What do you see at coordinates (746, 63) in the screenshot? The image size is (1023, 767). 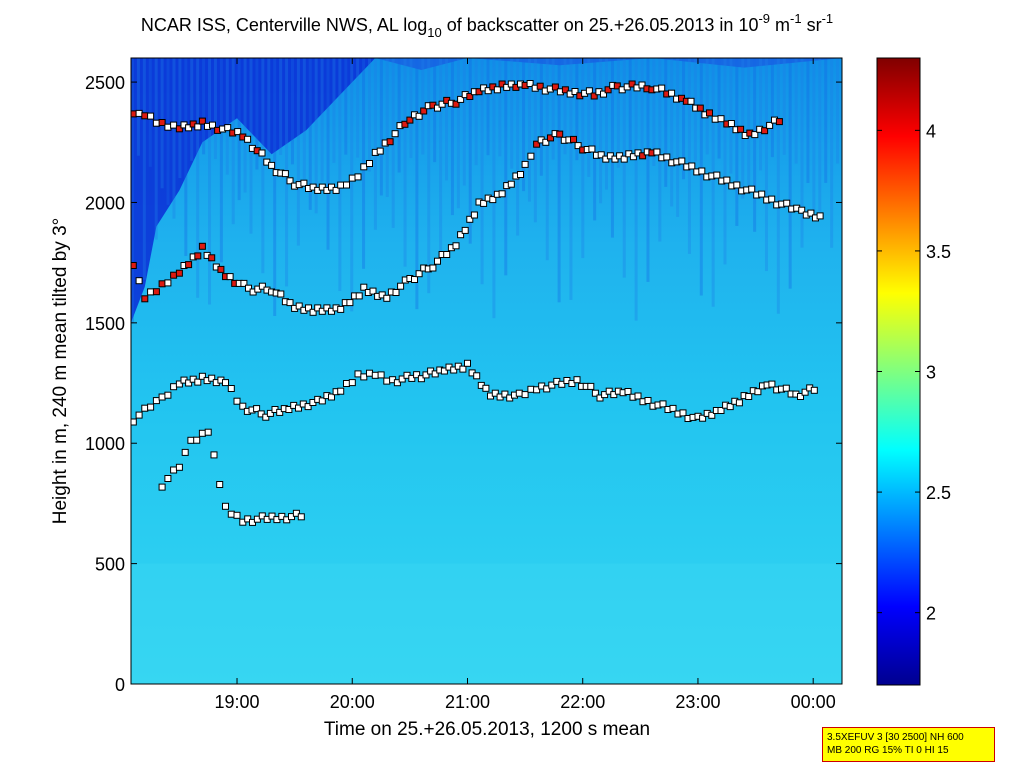 I see `low-signal-region` at bounding box center [746, 63].